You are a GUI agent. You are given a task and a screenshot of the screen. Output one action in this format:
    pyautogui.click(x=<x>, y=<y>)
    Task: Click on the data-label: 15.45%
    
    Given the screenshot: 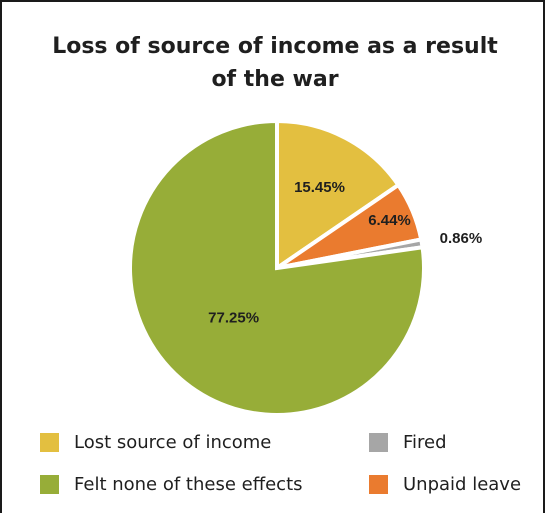 What is the action you would take?
    pyautogui.click(x=319, y=187)
    